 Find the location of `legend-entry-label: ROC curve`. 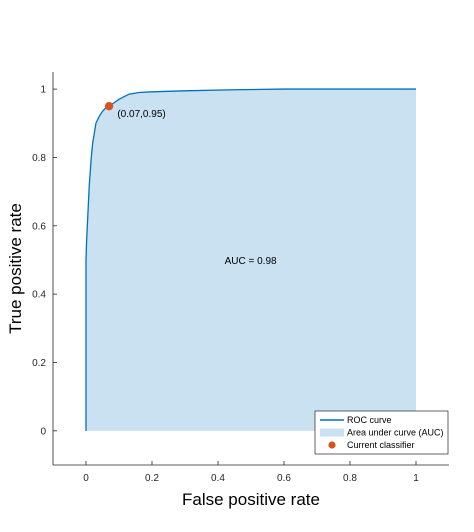

legend-entry-label: ROC curve is located at coordinates (369, 420).